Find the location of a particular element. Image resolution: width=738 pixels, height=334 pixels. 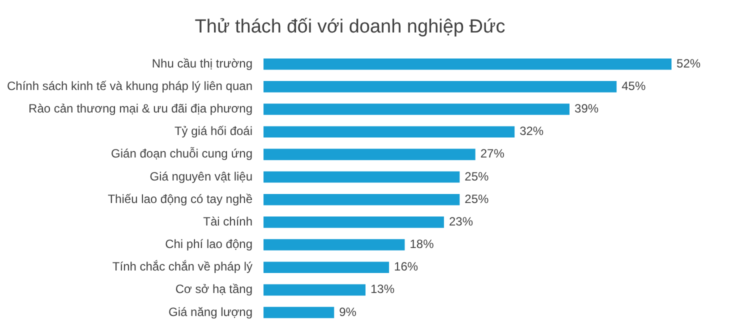

data-label: 52% is located at coordinates (688, 63).